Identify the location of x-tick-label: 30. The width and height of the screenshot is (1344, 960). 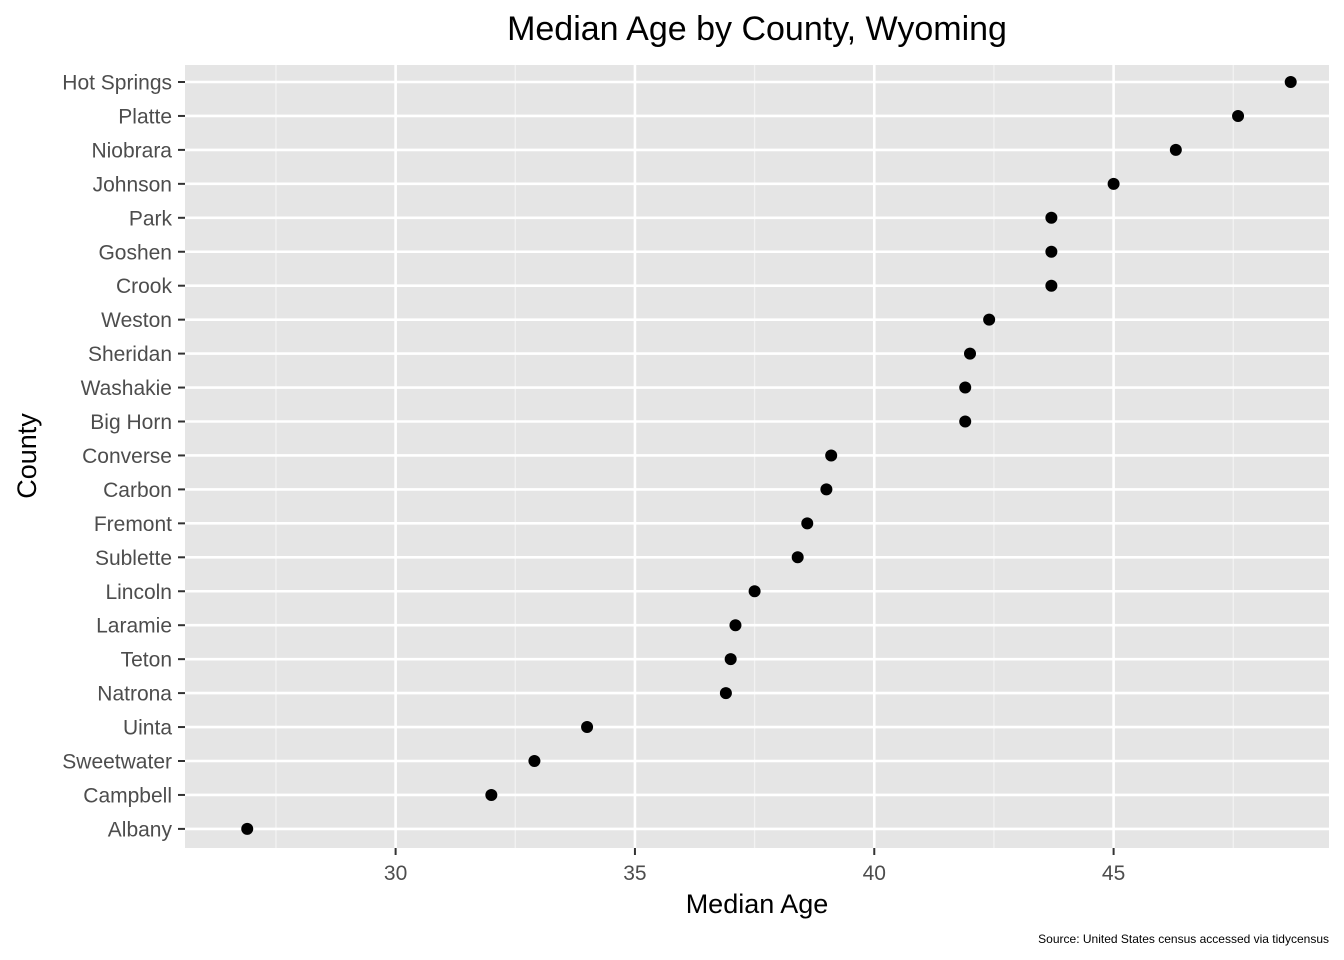
(395, 873).